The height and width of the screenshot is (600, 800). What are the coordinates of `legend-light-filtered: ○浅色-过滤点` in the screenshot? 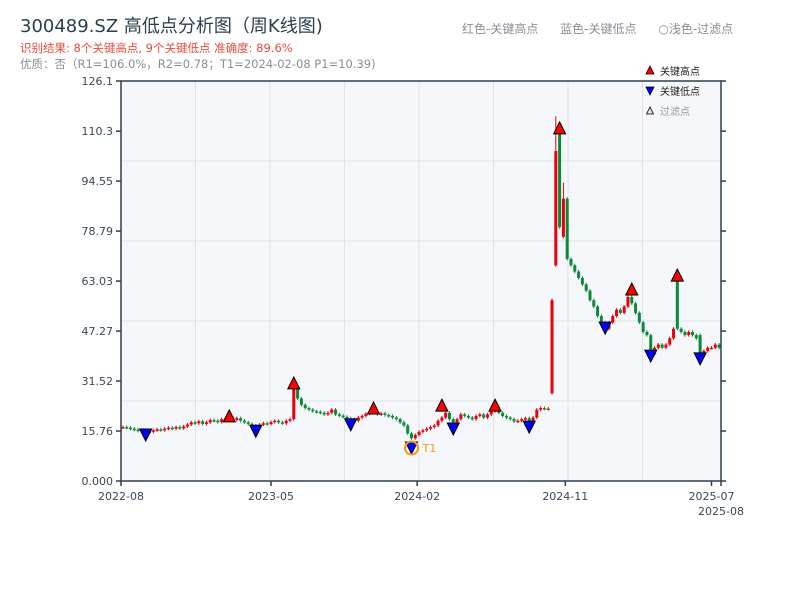 It's located at (696, 29).